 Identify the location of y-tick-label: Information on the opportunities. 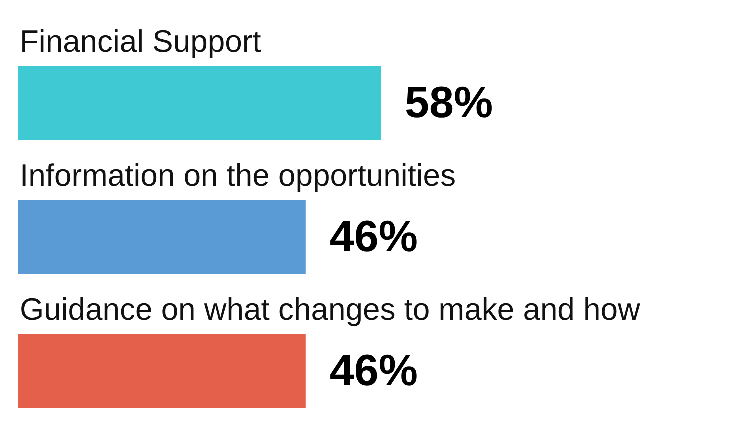
(238, 175).